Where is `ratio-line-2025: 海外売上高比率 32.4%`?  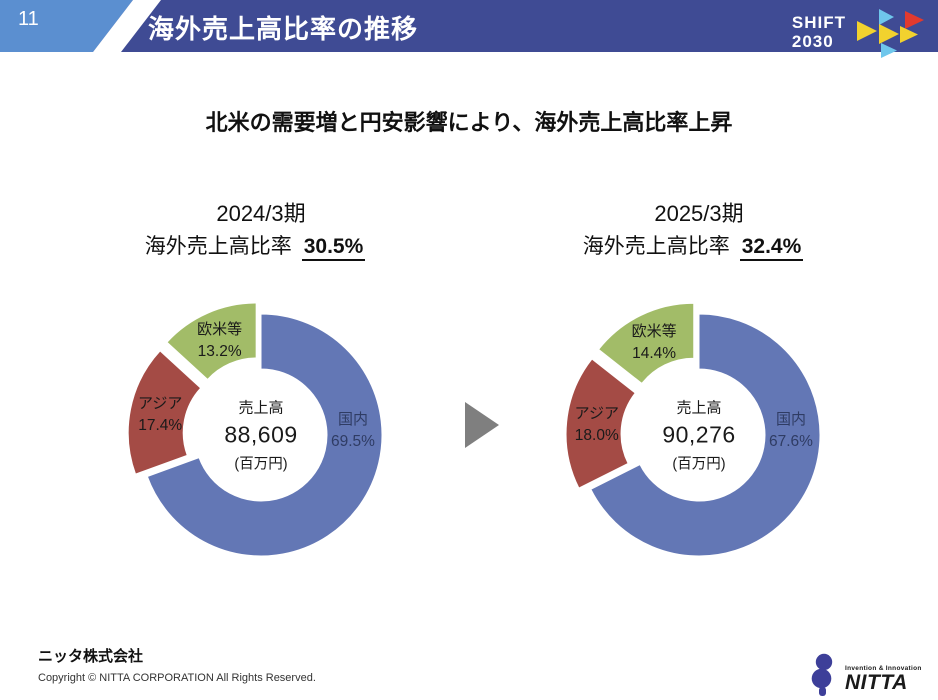 ratio-line-2025: 海外売上高比率 32.4% is located at coordinates (693, 245).